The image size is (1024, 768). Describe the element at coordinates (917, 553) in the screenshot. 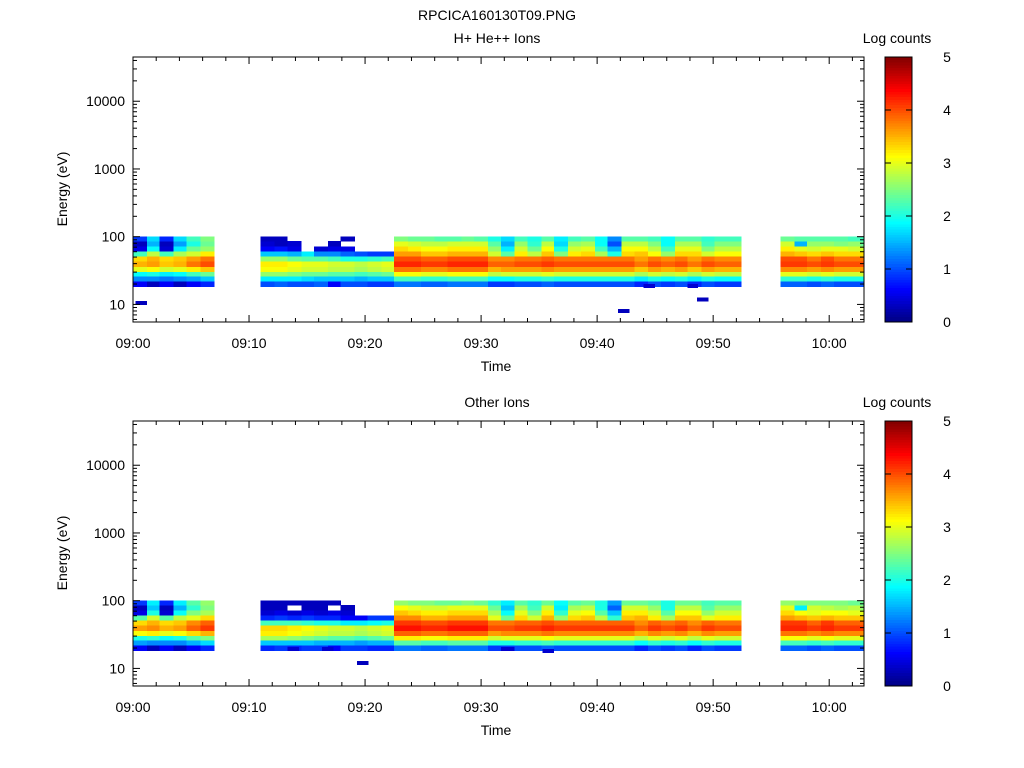

I see `colorbar: 0 1 2 3 4 5` at that location.